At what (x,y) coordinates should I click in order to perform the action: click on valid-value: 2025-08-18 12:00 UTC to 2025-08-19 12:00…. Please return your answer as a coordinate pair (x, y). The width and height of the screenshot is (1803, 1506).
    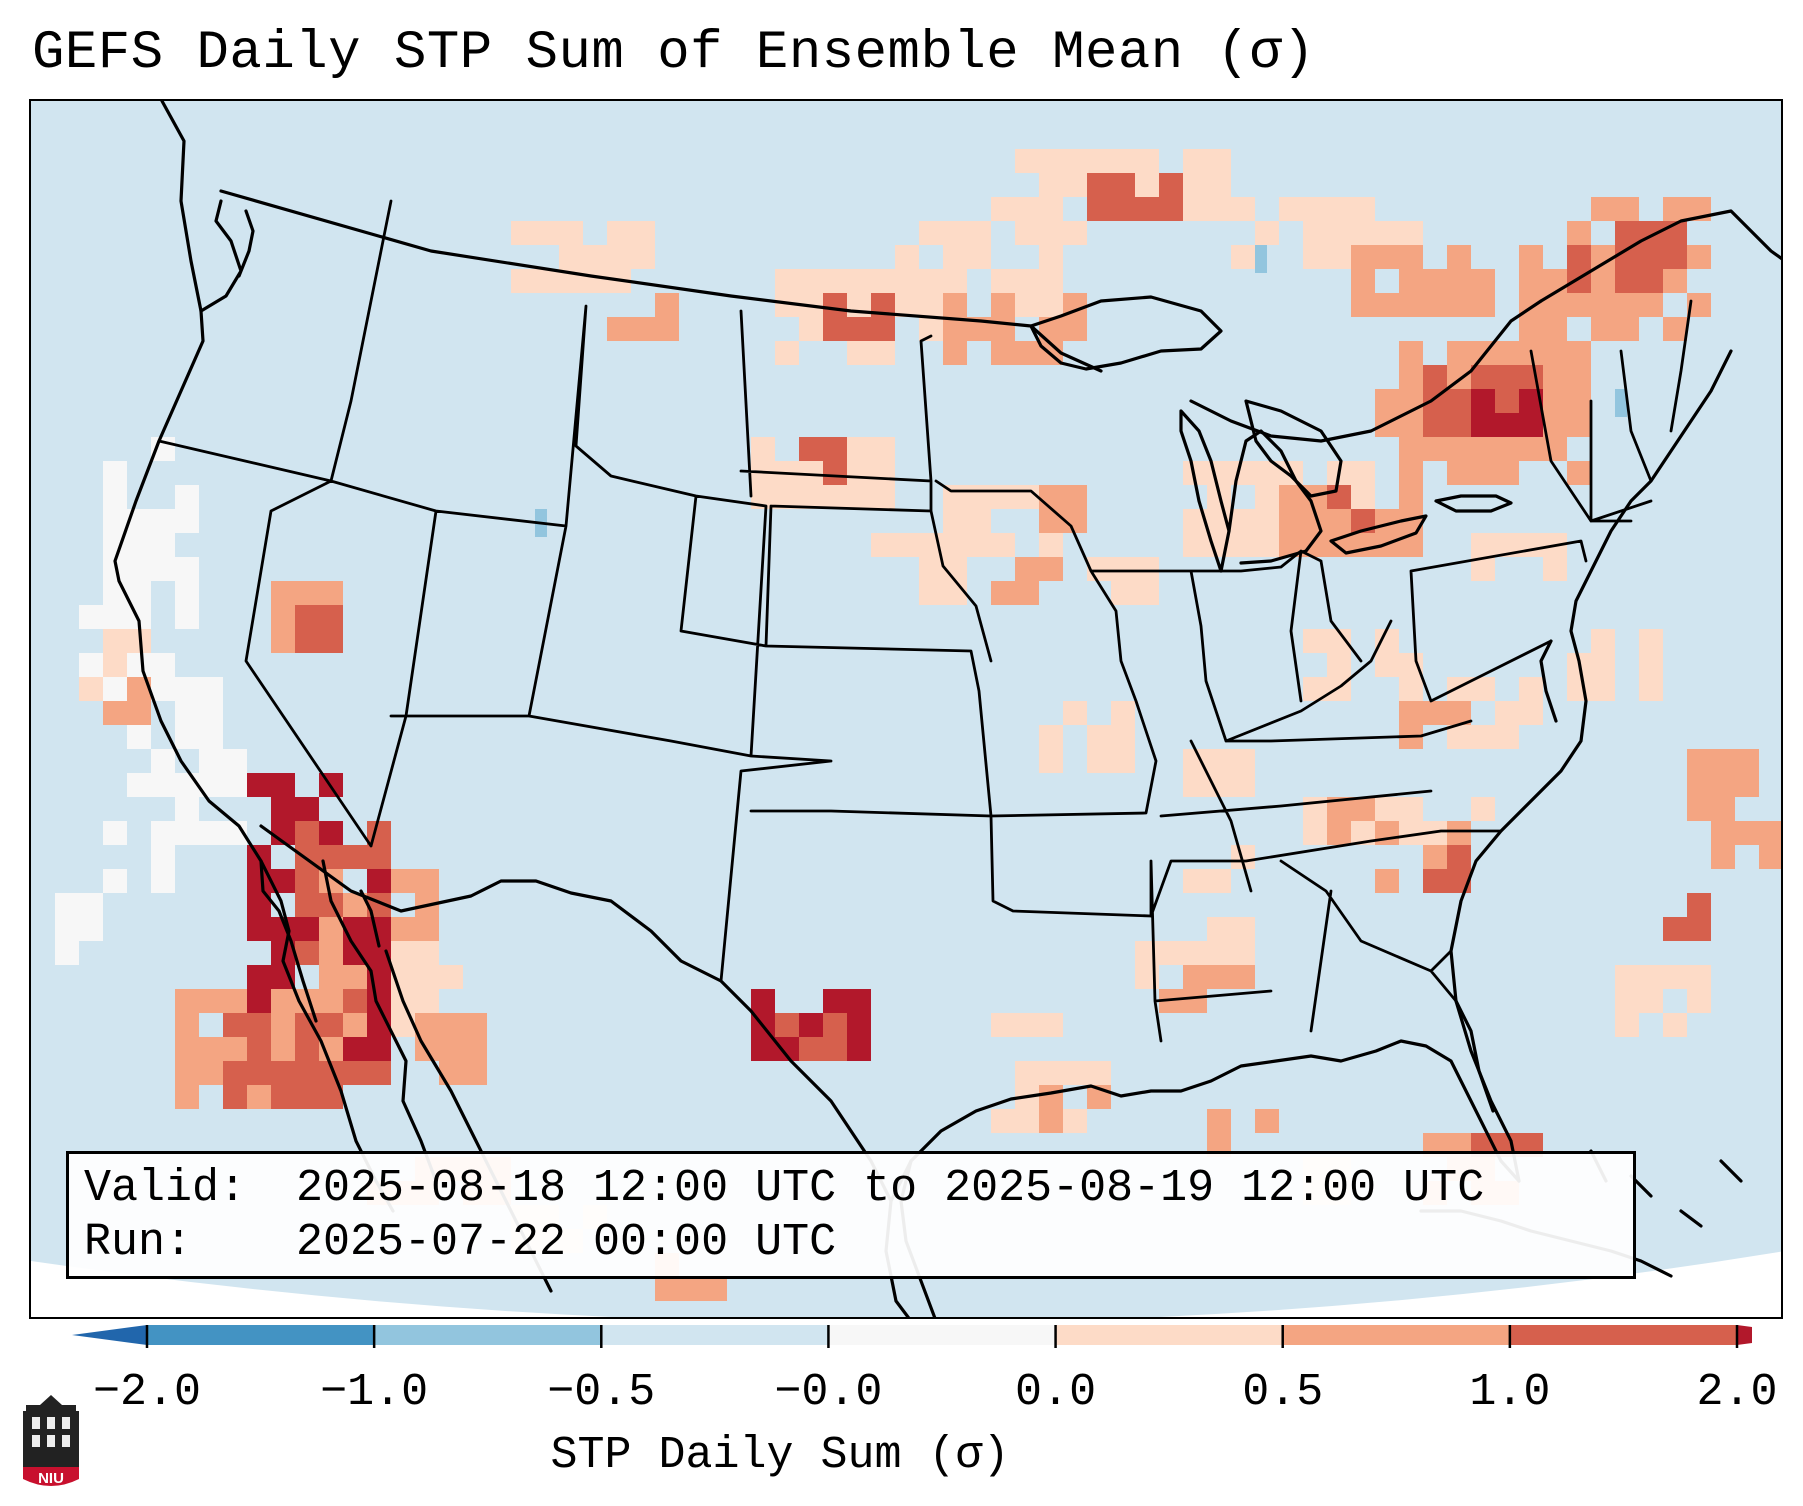
    Looking at the image, I should click on (890, 1188).